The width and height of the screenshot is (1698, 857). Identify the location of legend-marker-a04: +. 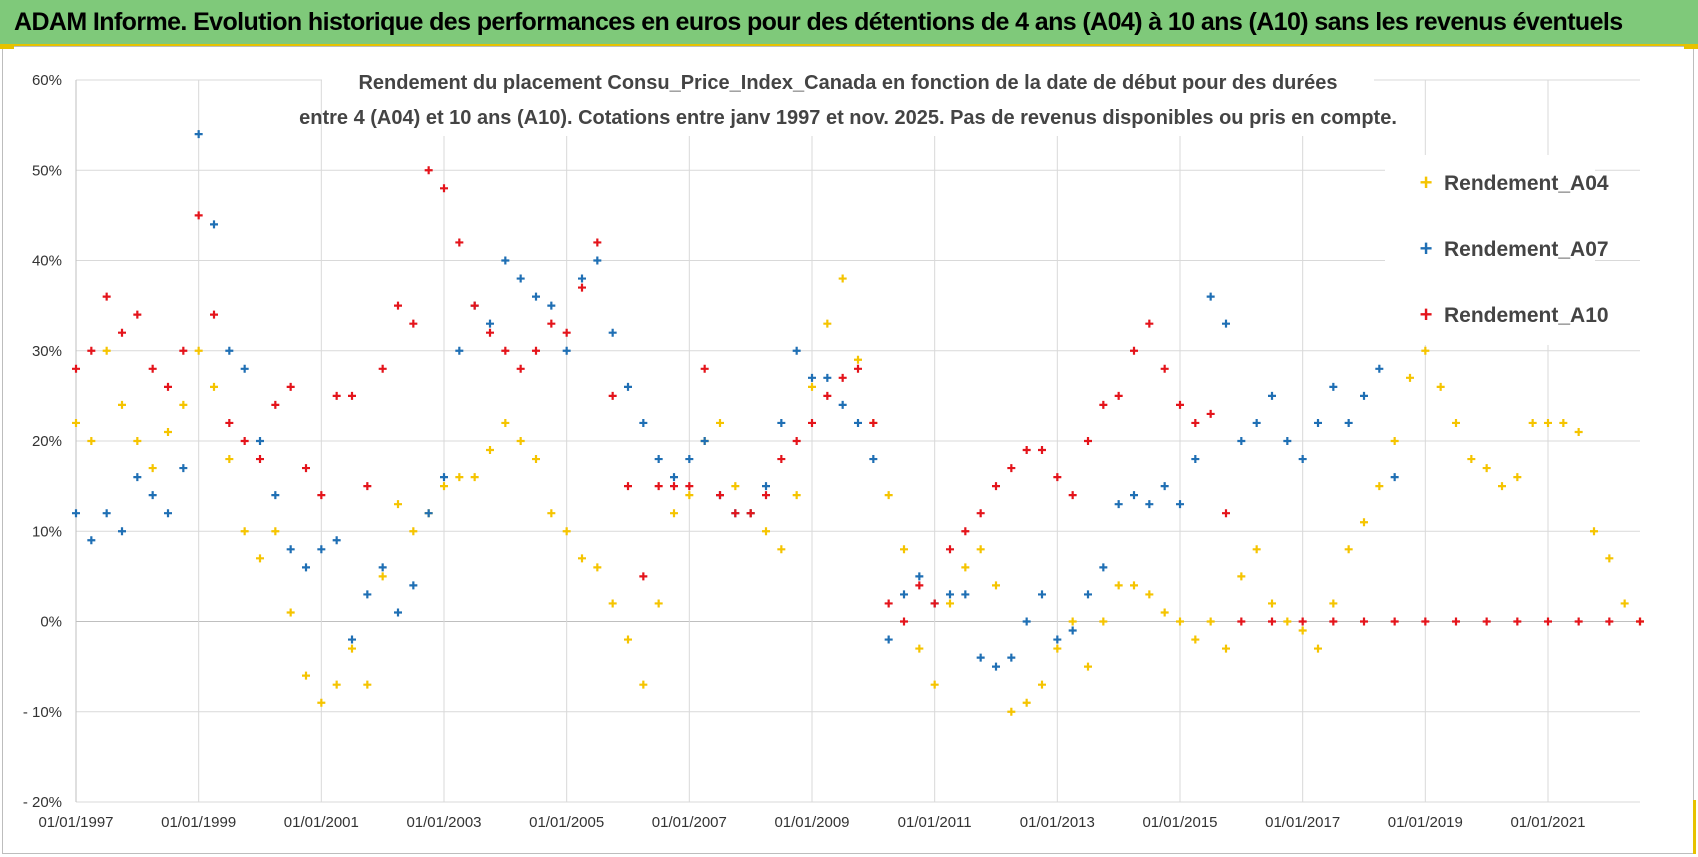
(1426, 182).